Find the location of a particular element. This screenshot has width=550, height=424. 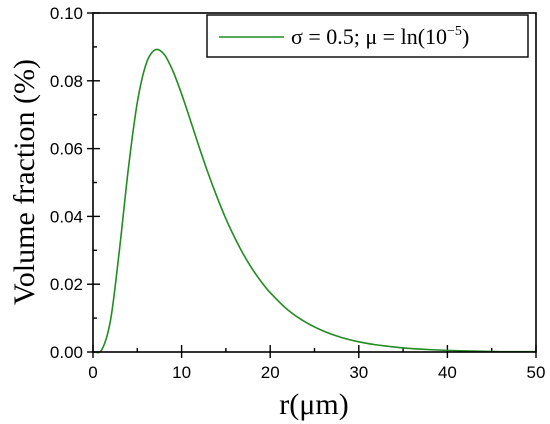

y-tick-label: 0.04 is located at coordinates (66, 216).